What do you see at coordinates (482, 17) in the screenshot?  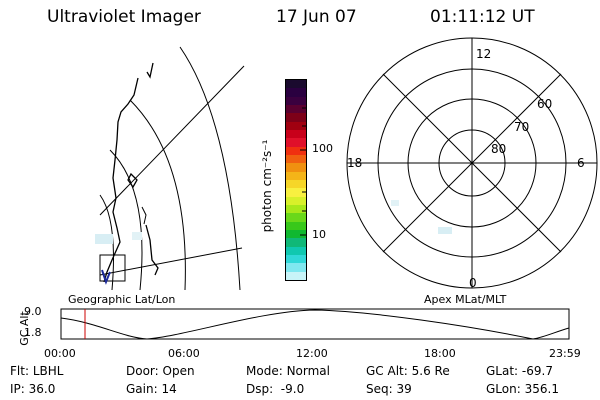 I see `observation-time: 01:11:12 UT` at bounding box center [482, 17].